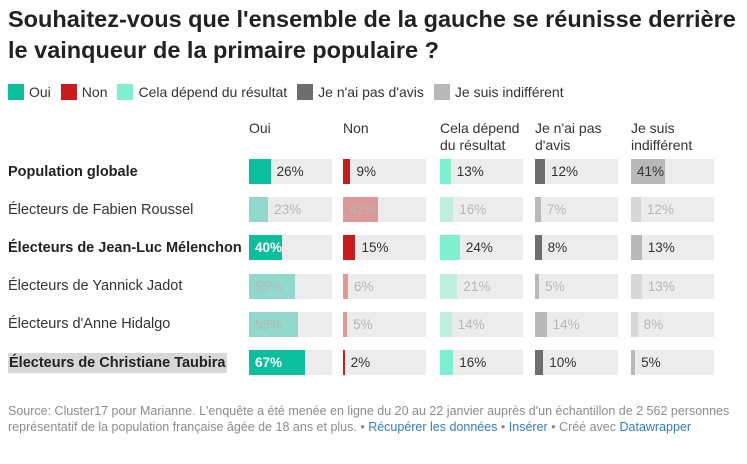 This screenshot has height=464, width=747. What do you see at coordinates (269, 286) in the screenshot?
I see `data-label: 55%` at bounding box center [269, 286].